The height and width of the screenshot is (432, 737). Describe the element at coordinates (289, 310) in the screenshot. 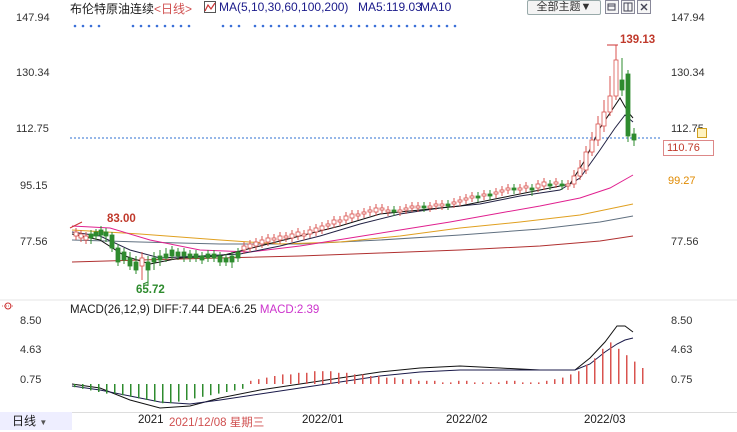

I see `macd-value: MACD:2.39` at that location.